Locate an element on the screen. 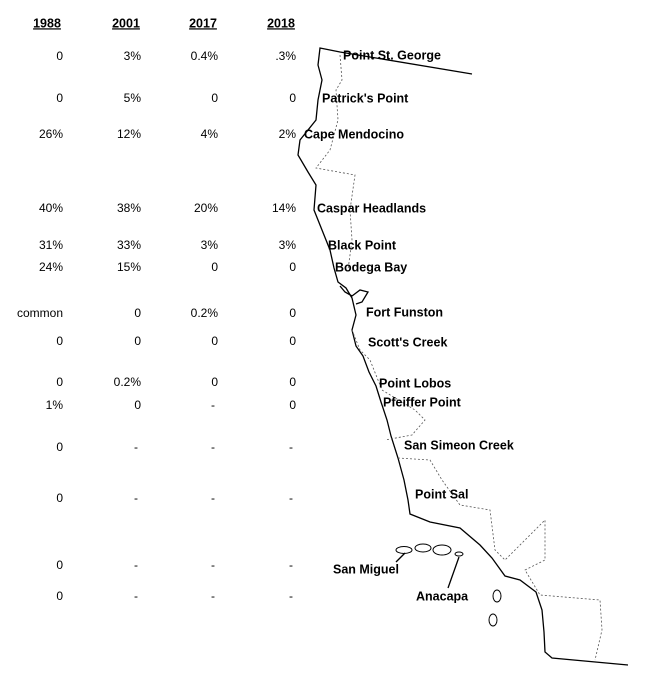 Image resolution: width=650 pixels, height=683 pixels. site-label: Point Lobos is located at coordinates (415, 383).